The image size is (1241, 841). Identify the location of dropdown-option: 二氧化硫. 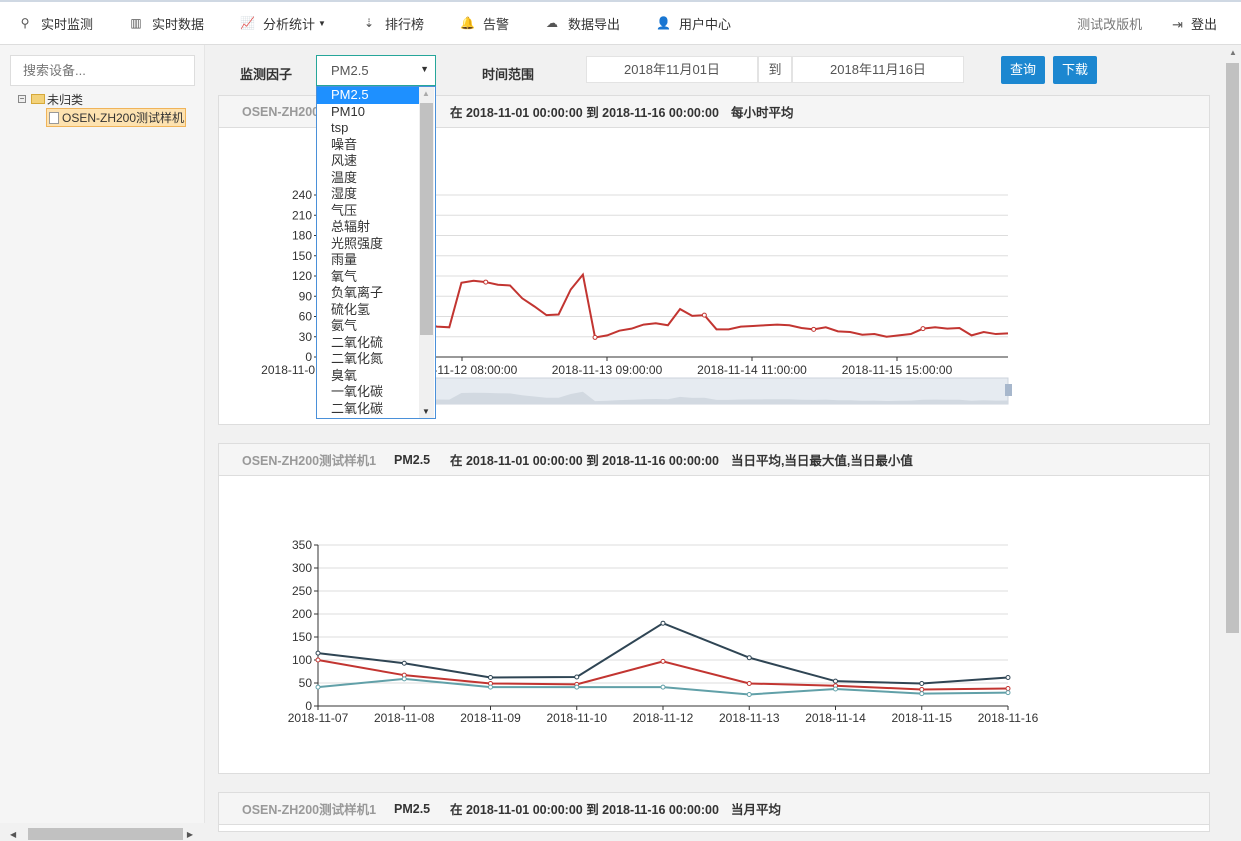
(357, 342).